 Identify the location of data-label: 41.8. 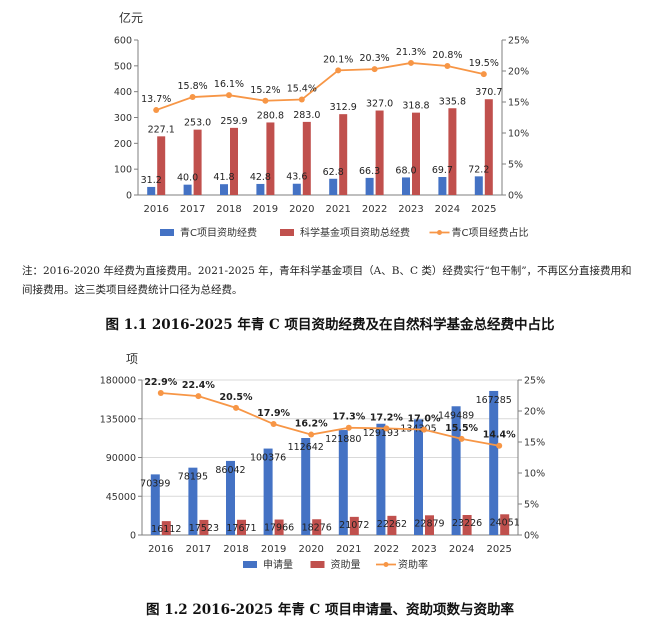
(223, 177).